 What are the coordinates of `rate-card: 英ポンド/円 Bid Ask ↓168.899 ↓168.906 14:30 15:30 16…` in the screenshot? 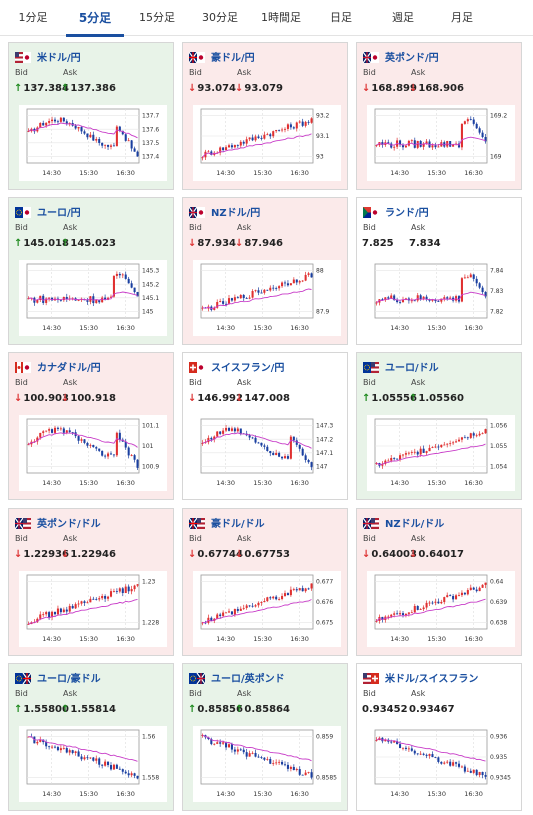 It's located at (439, 116).